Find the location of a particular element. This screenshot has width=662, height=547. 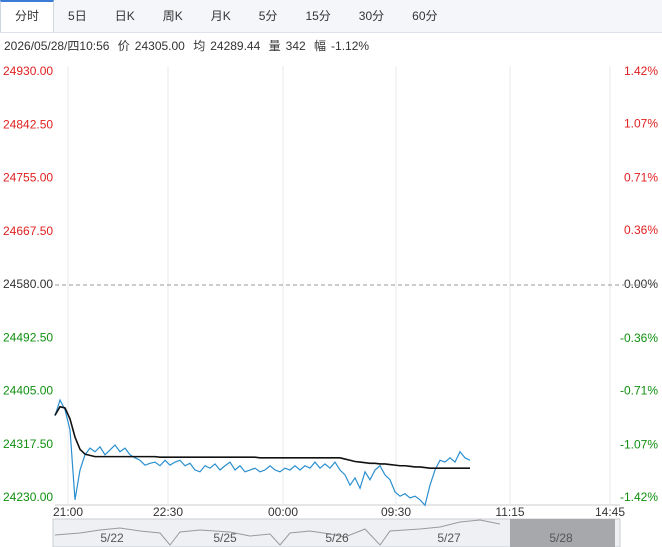

info-value: 24305.00 is located at coordinates (159, 46).